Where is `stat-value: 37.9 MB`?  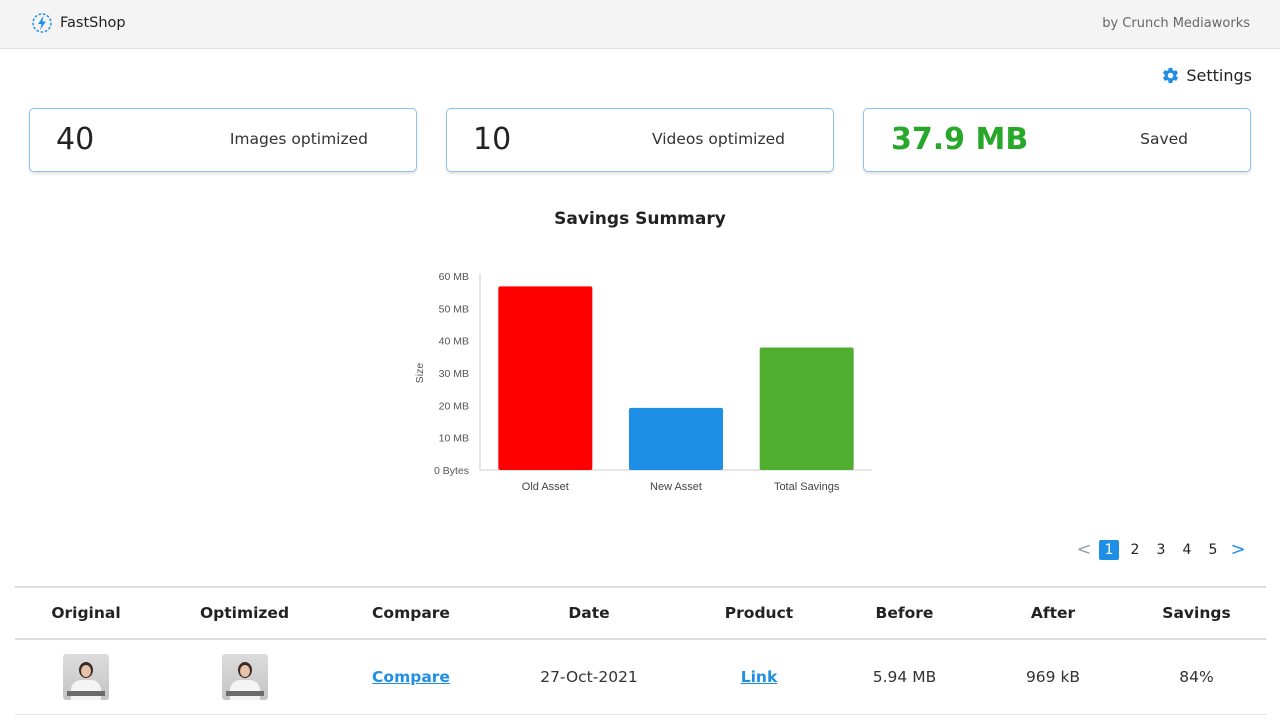 stat-value: 37.9 MB is located at coordinates (960, 139).